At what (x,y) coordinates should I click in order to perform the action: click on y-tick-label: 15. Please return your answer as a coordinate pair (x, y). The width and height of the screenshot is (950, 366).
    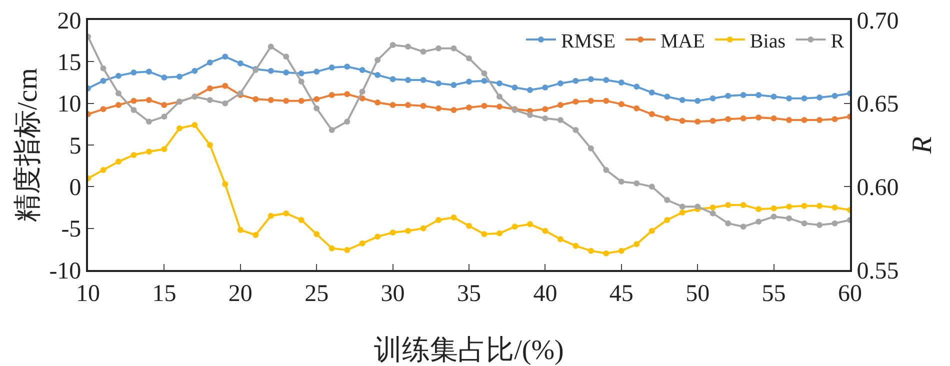
    Looking at the image, I should click on (69, 63).